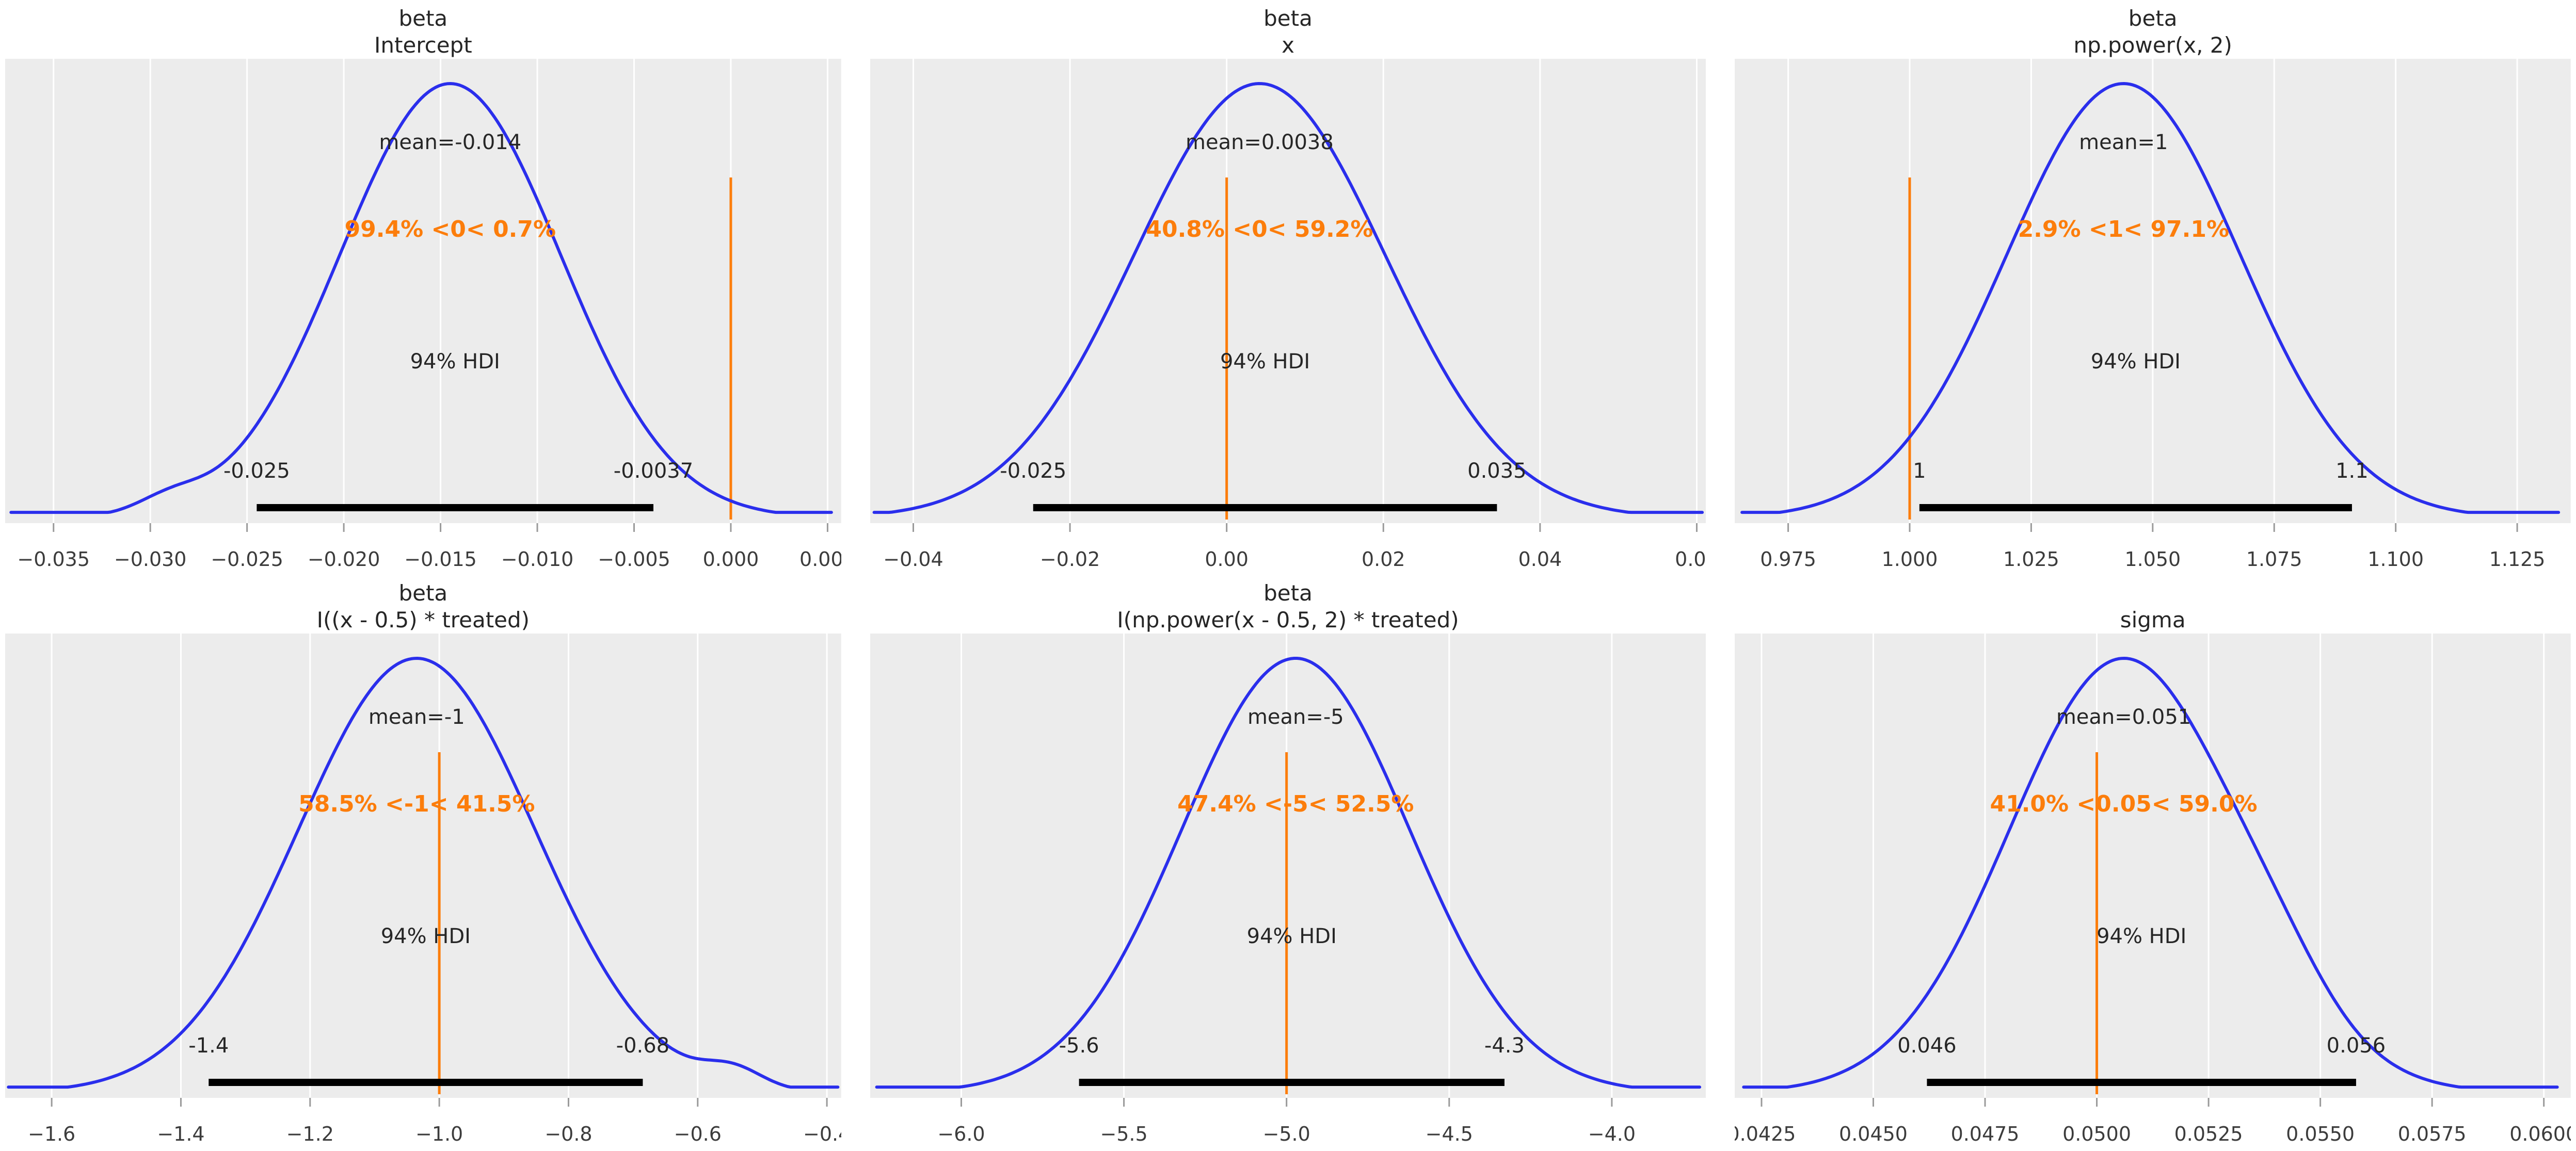 The width and height of the screenshot is (2576, 1151). I want to click on mean-label: mean=0.0038, so click(1260, 143).